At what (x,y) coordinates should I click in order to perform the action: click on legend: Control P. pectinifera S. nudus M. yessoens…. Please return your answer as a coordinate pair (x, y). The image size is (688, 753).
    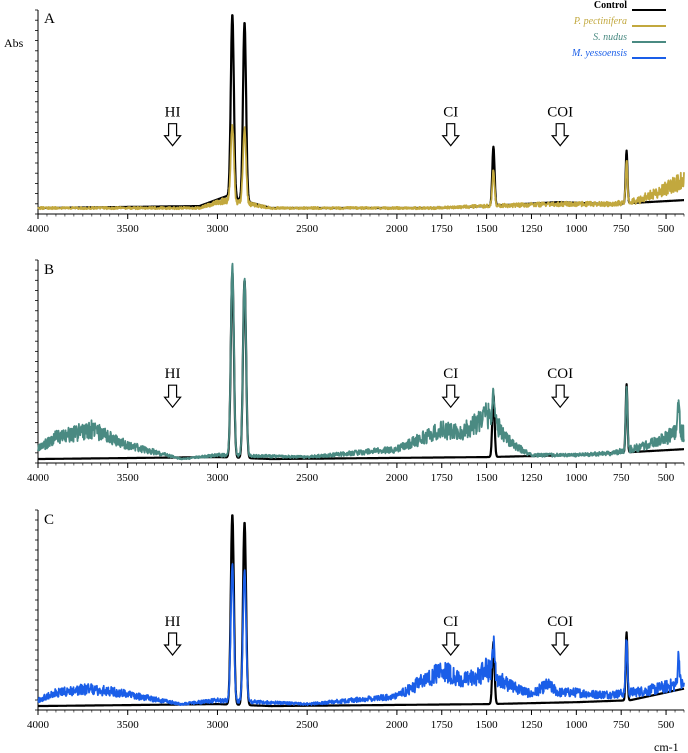
    Looking at the image, I should click on (618, 29).